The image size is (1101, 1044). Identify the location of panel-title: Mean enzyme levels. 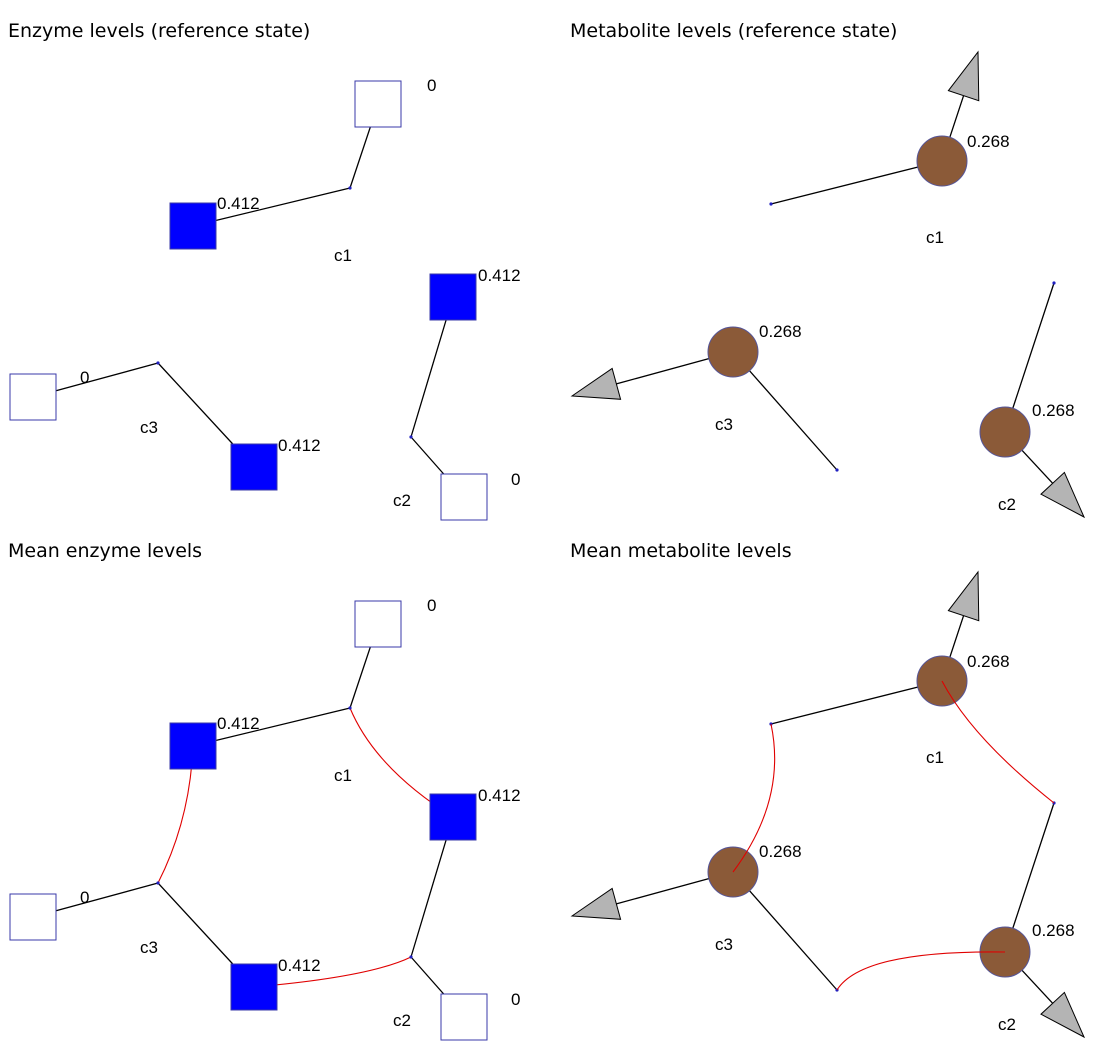
(105, 551).